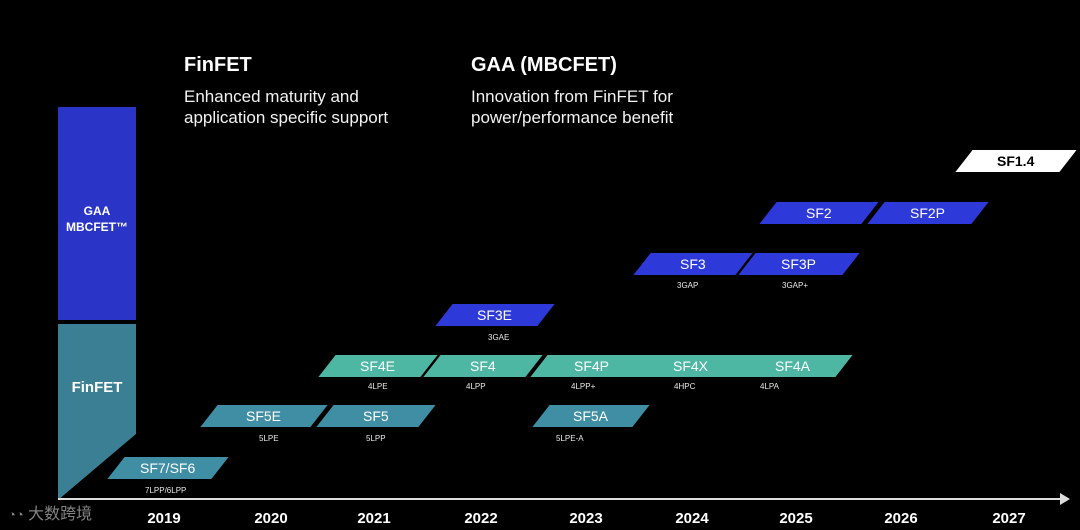 This screenshot has width=1080, height=530. What do you see at coordinates (901, 518) in the screenshot?
I see `year-2026: 2026` at bounding box center [901, 518].